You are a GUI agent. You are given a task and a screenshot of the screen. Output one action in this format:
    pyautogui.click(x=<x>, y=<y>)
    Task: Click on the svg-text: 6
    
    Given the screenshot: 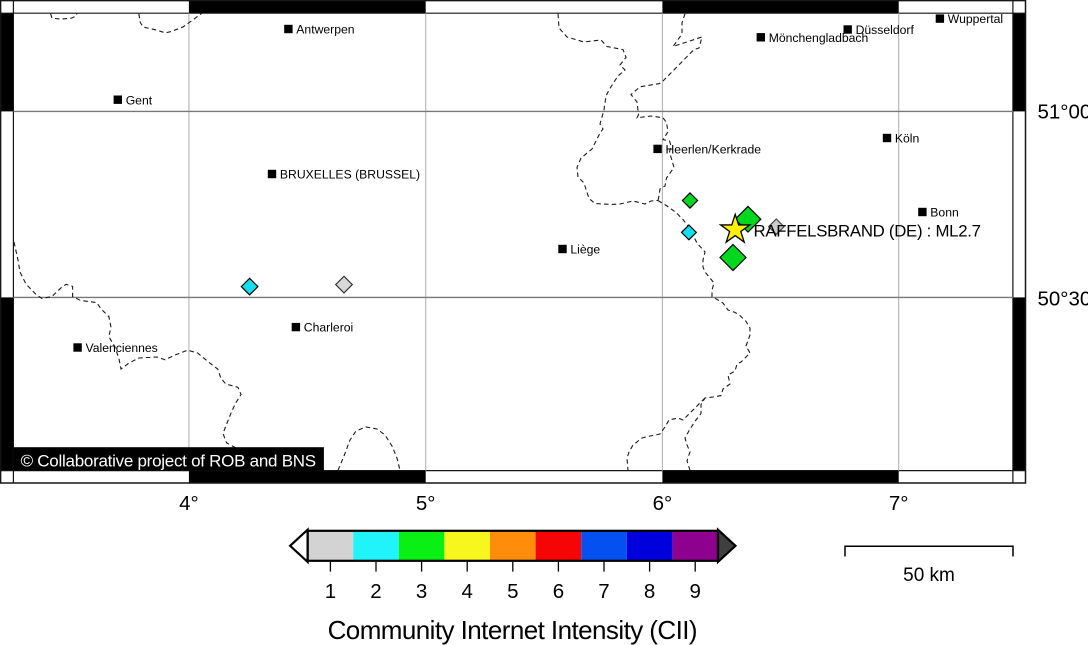 What is the action you would take?
    pyautogui.click(x=558, y=591)
    